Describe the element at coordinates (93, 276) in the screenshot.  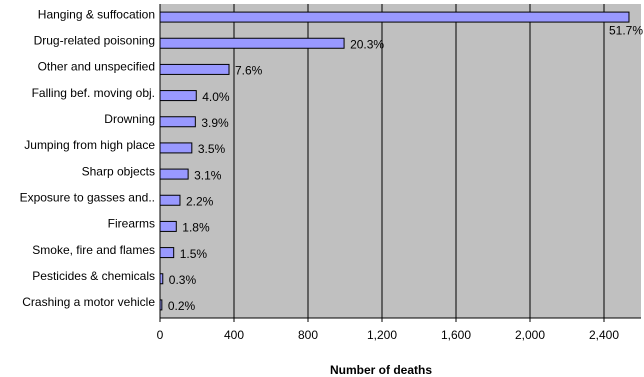
I see `category-label: Pesticides & chemicals` at that location.